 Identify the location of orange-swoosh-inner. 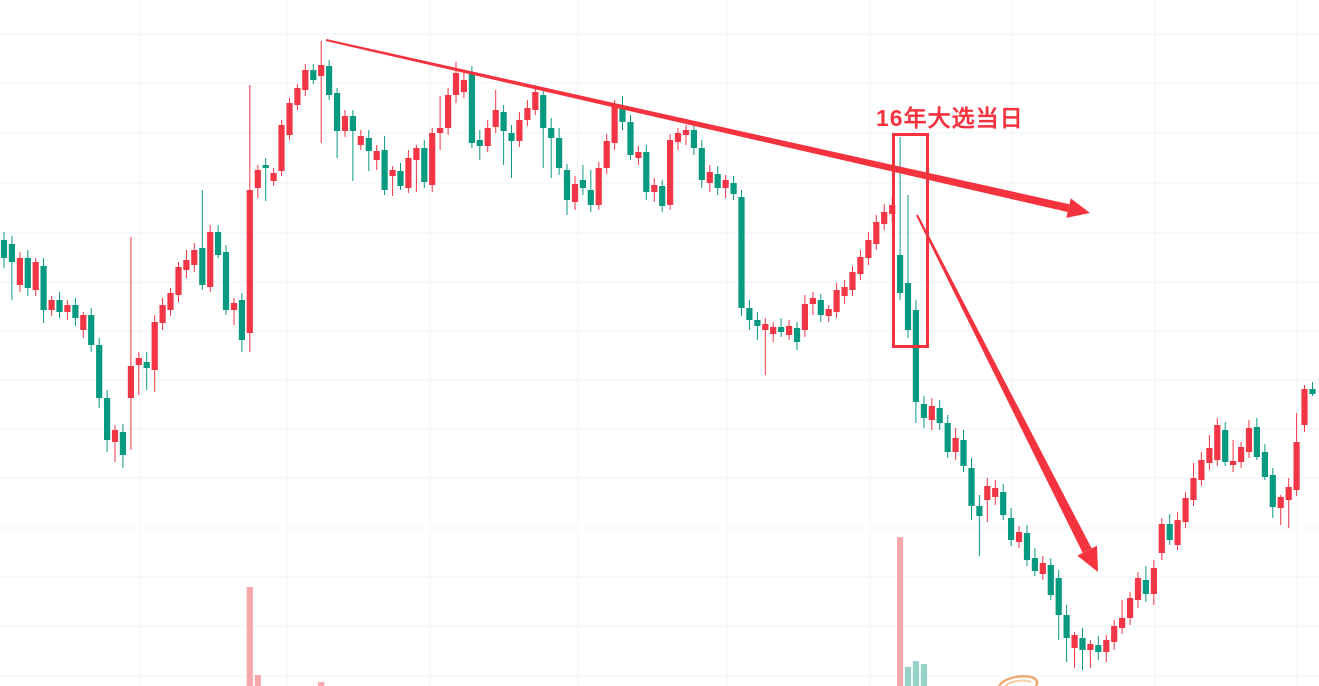
(1018, 682).